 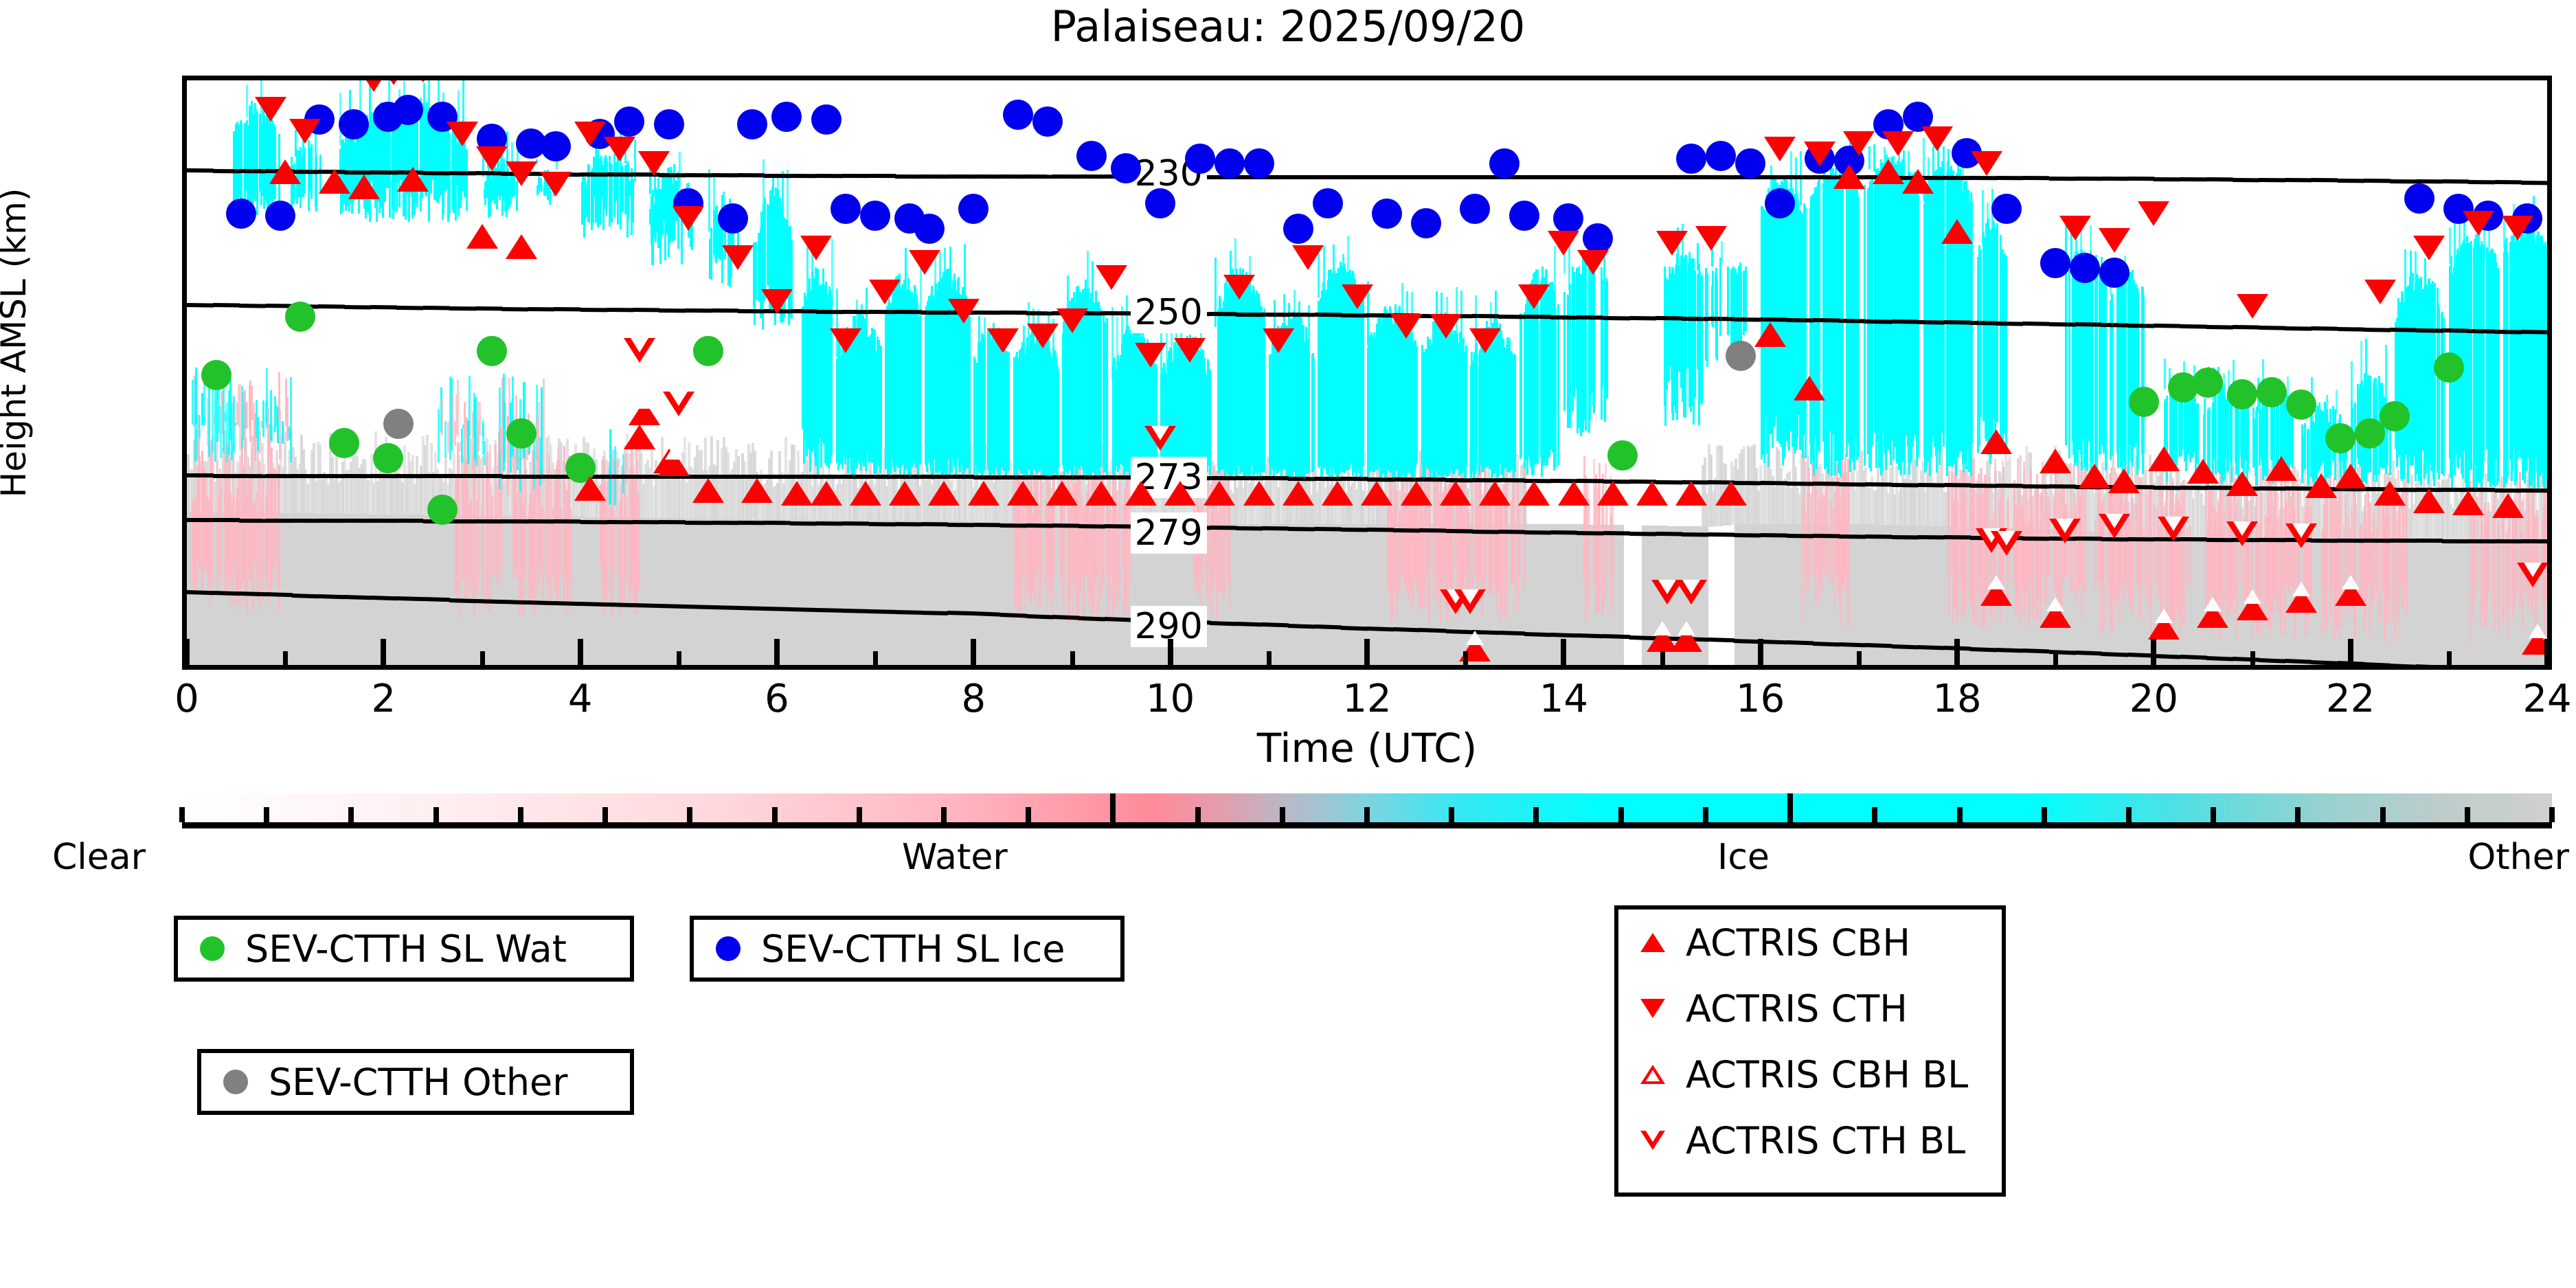 What do you see at coordinates (17, 343) in the screenshot?
I see `y-axis-label: Height AMSL (km)` at bounding box center [17, 343].